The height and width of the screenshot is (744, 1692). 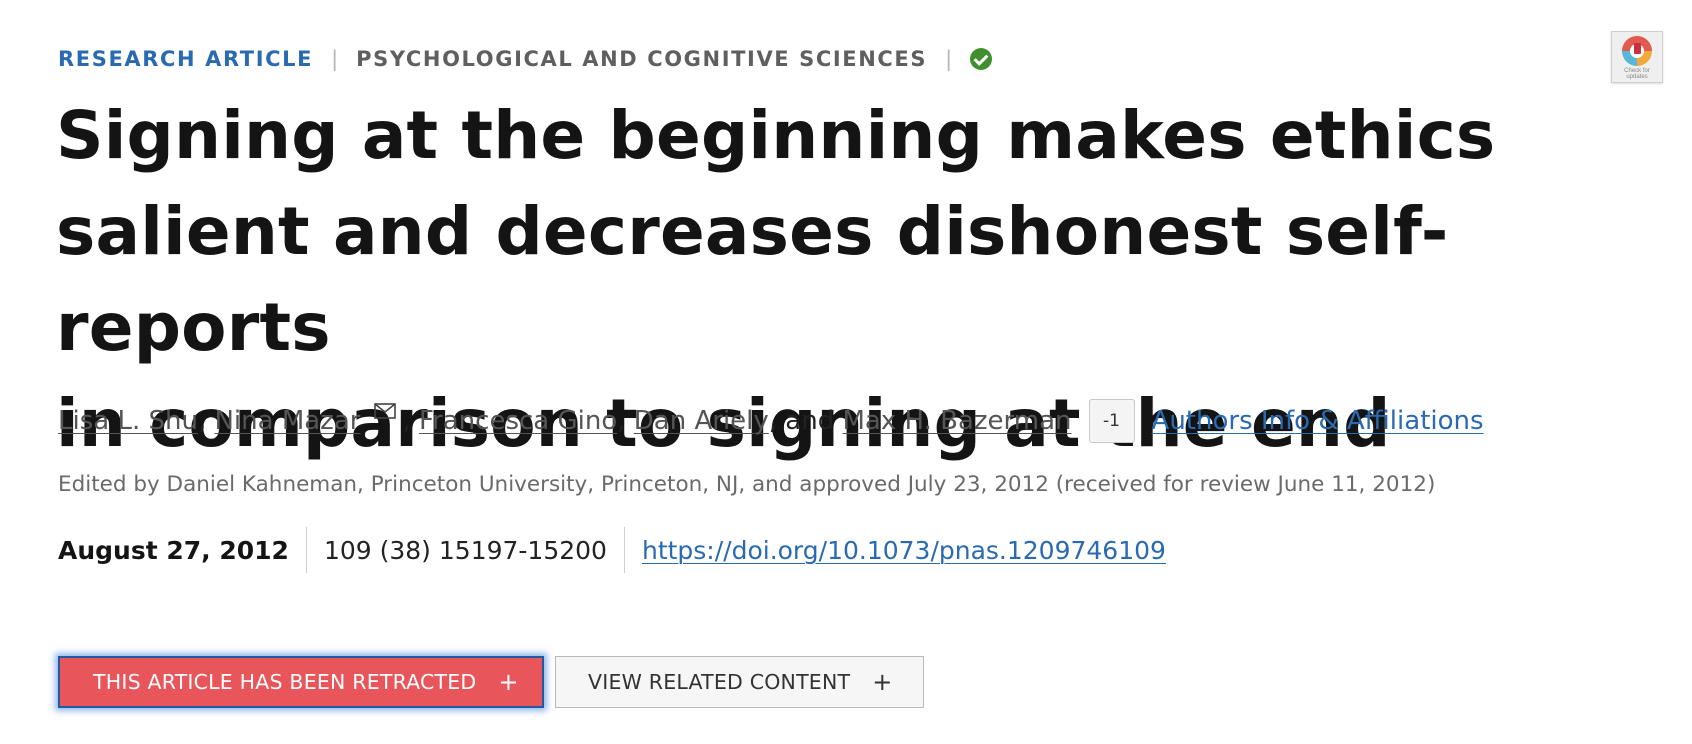 What do you see at coordinates (465, 550) in the screenshot?
I see `volume-issue-pages: 109 (38) 15197-15200` at bounding box center [465, 550].